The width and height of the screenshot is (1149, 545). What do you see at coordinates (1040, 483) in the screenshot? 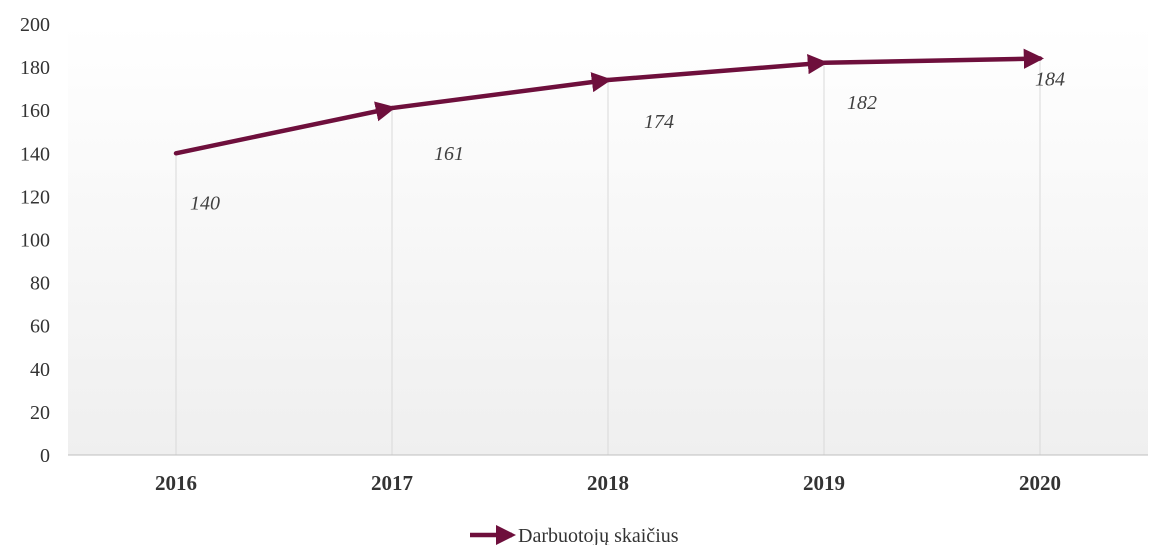
I see `x-tick-label-2020: 2020` at bounding box center [1040, 483].